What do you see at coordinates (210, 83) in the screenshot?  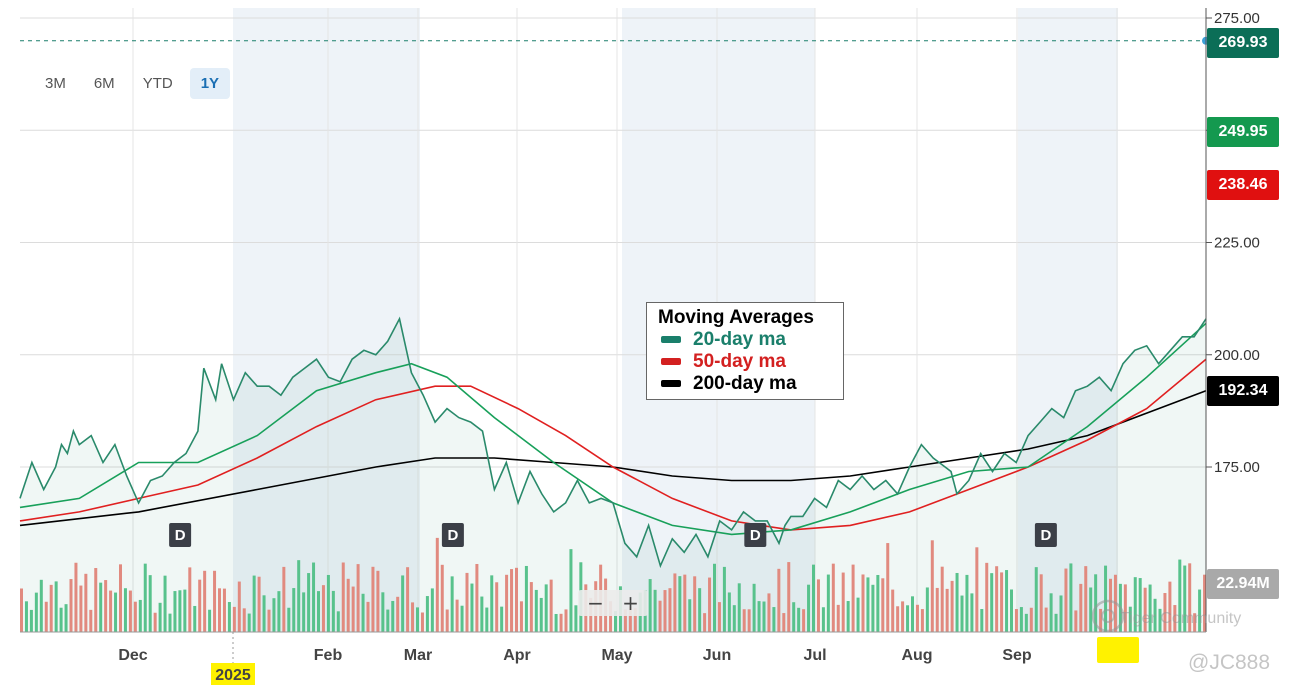 I see `range-1y-button: 1Y` at bounding box center [210, 83].